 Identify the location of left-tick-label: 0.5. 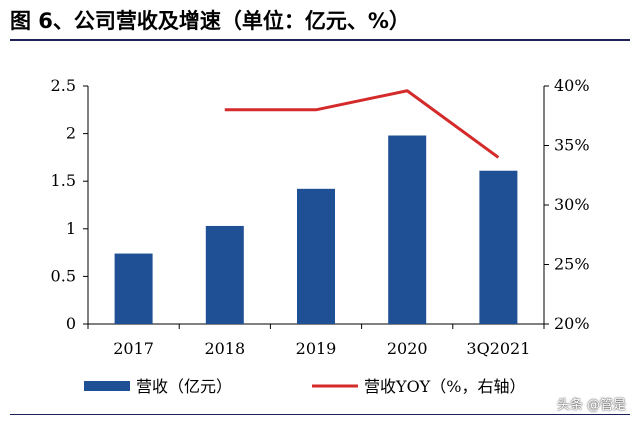
(63, 275).